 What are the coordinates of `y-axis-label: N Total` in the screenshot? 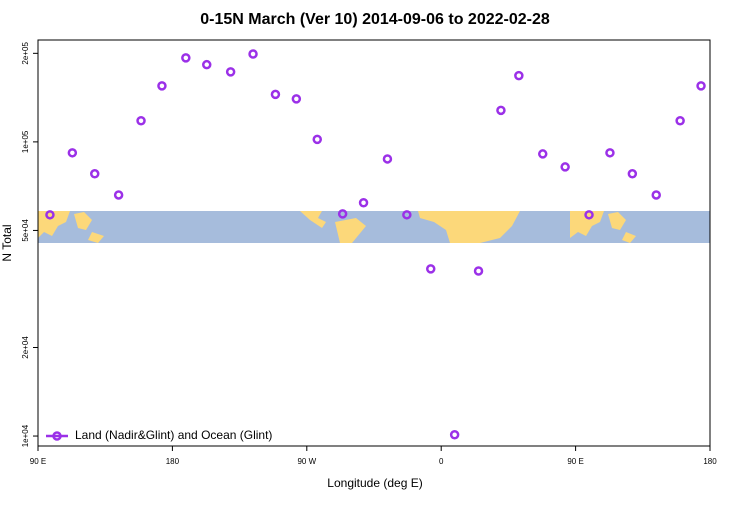 It's located at (7, 242).